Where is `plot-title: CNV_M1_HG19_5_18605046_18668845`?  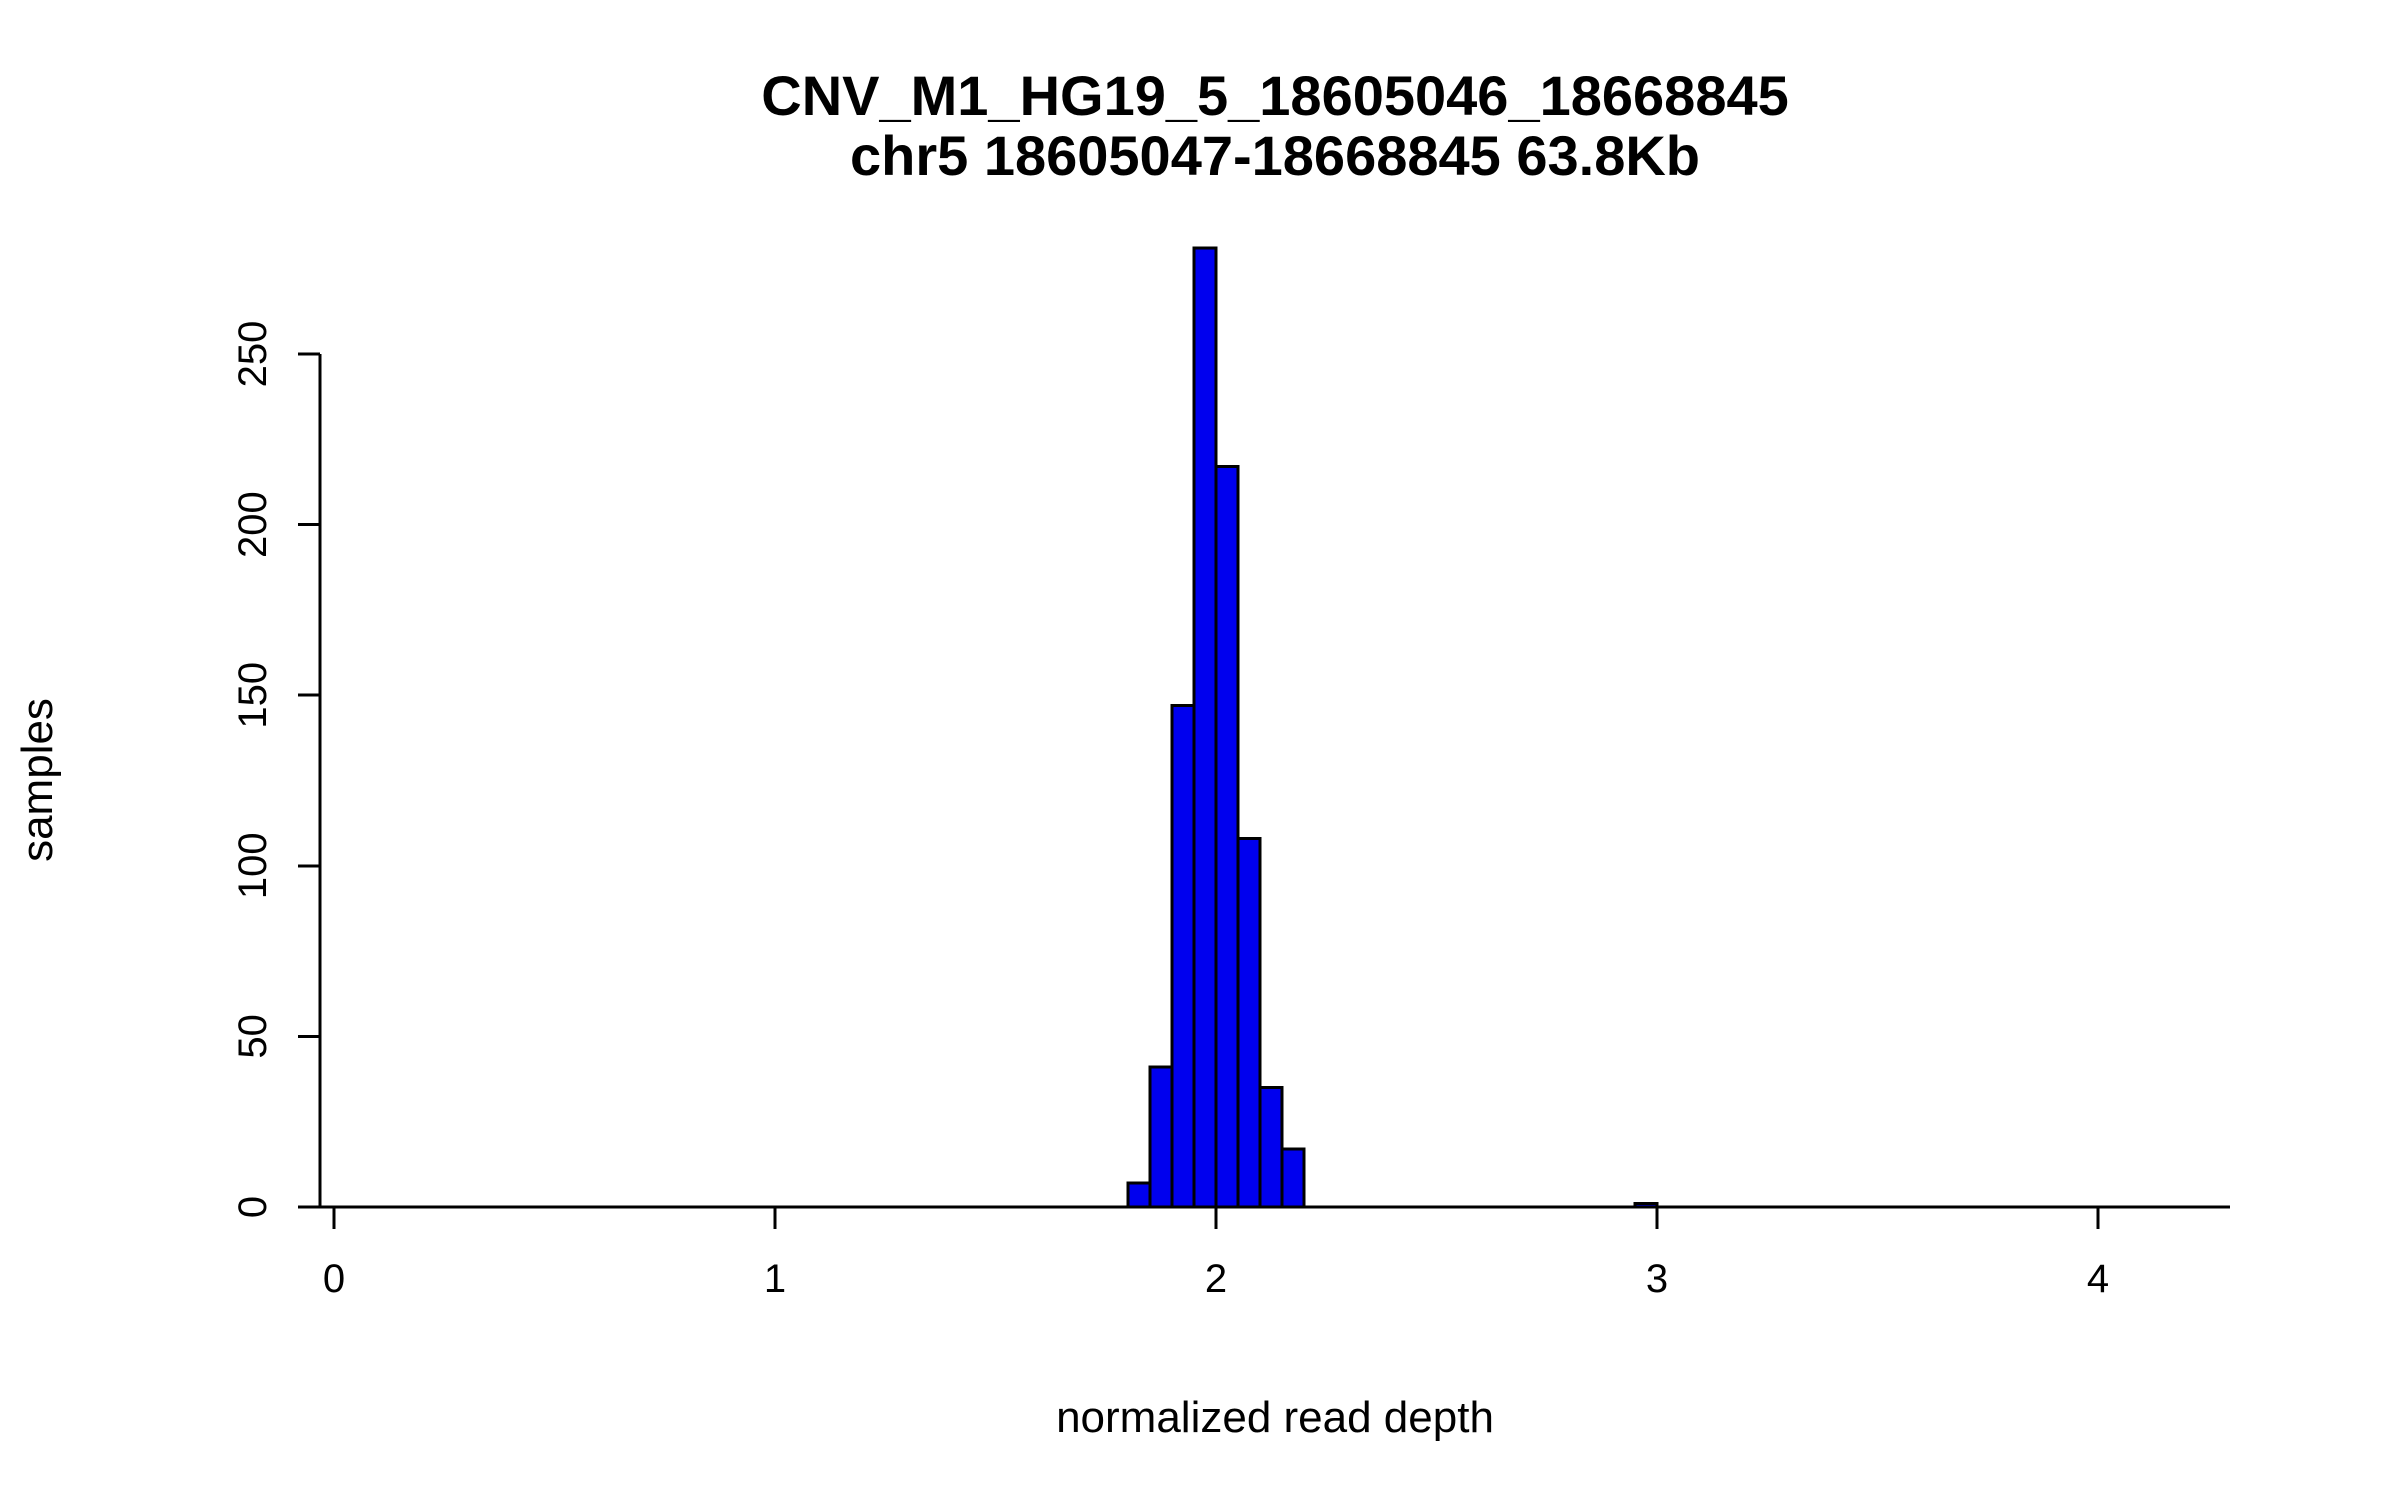
plot-title: CNV_M1_HG19_5_18605046_18668845 is located at coordinates (1275, 95).